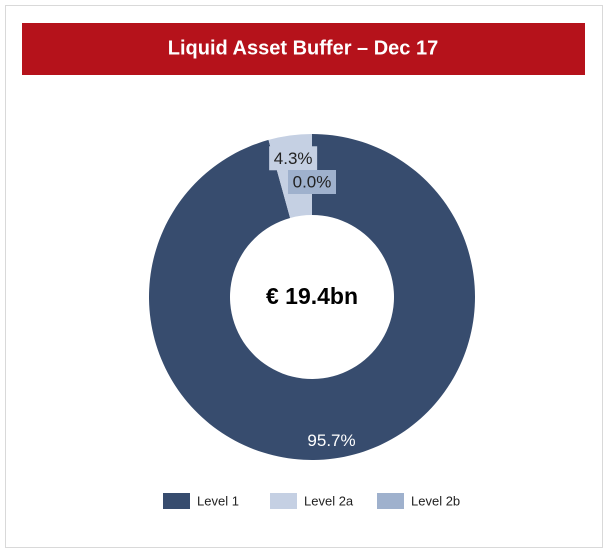 Image resolution: width=607 pixels, height=556 pixels. I want to click on chart-title: Liquid Asset Buffer – Dec 17, so click(303, 48).